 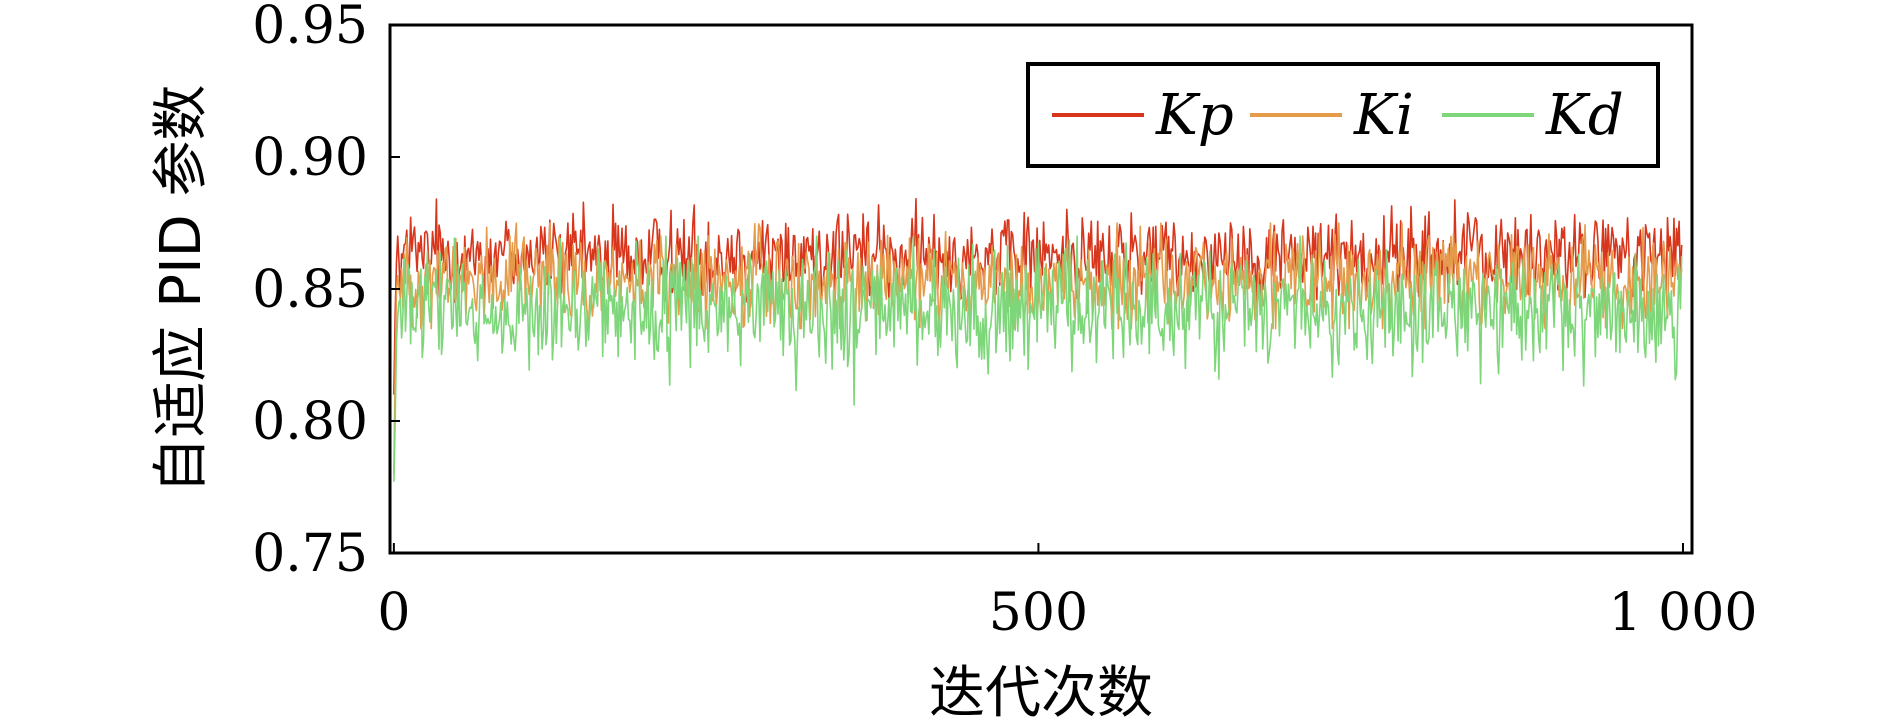 What do you see at coordinates (1584, 115) in the screenshot?
I see `legend-label-kd: Kd` at bounding box center [1584, 115].